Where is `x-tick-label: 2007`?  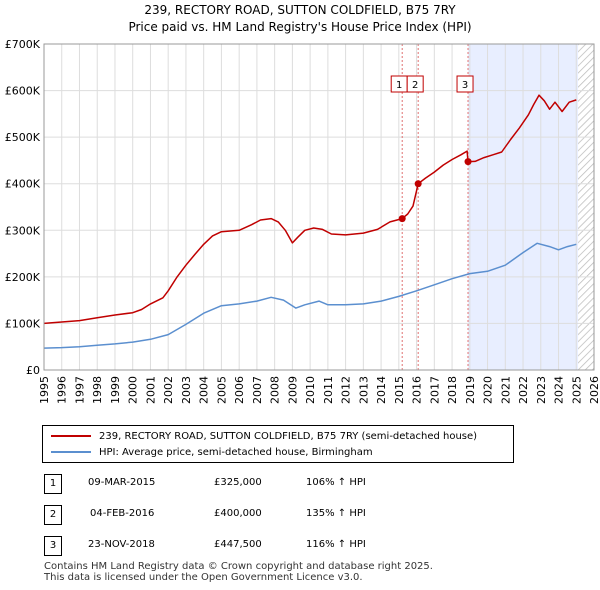 x-tick-label: 2007 is located at coordinates (257, 390).